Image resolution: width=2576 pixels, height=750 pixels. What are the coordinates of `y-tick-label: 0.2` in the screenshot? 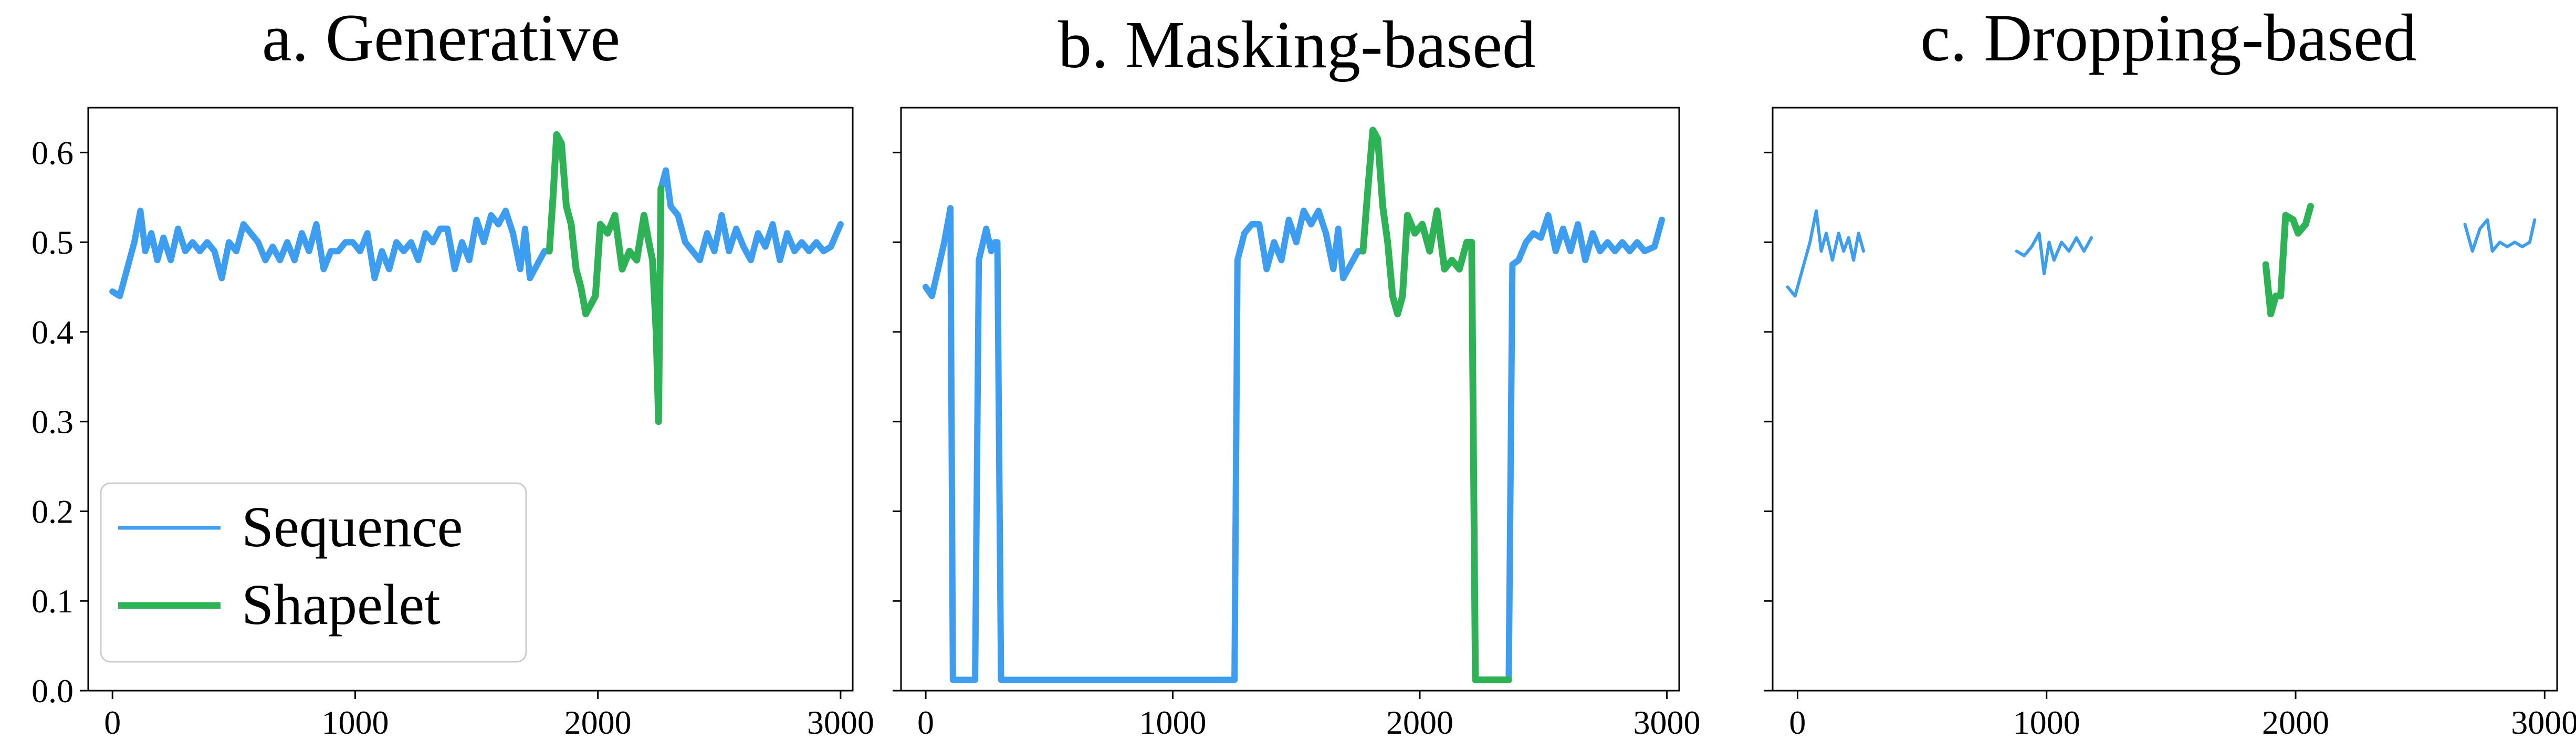 It's located at (53, 511).